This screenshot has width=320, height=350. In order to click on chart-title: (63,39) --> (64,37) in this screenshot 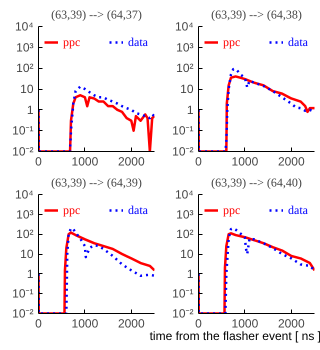, I will do `click(96, 15)`.